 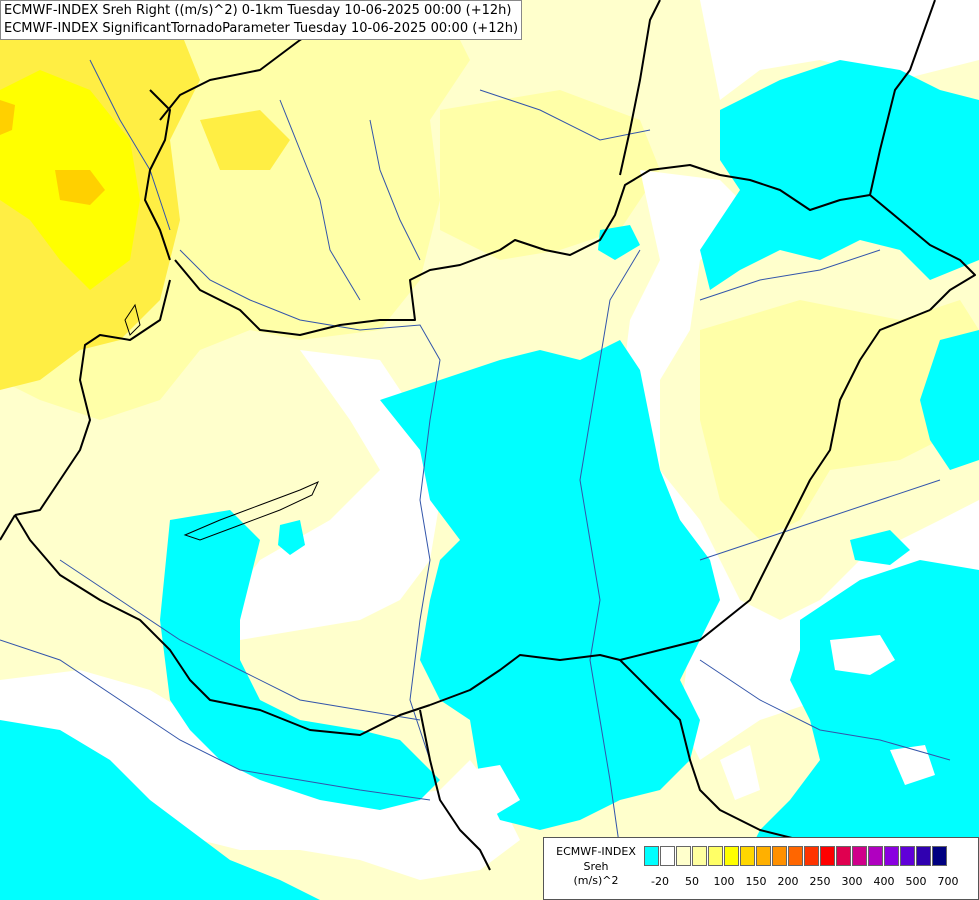 What do you see at coordinates (8, 527) in the screenshot?
I see `border-austria-slovenia` at bounding box center [8, 527].